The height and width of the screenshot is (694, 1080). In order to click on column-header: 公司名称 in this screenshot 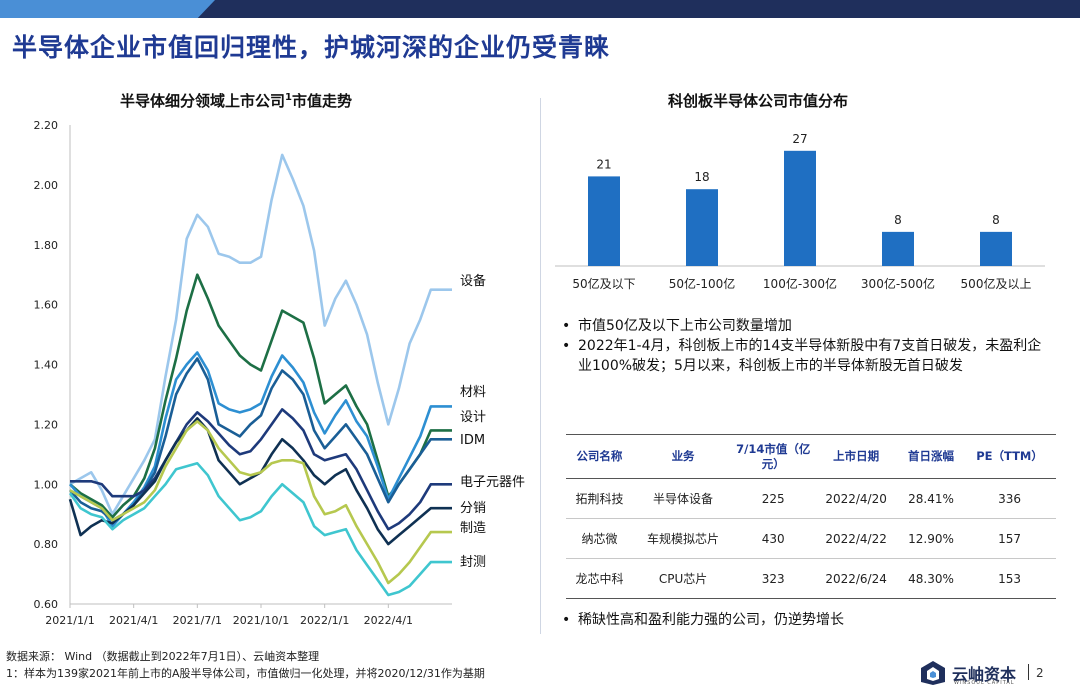, I will do `click(599, 456)`.